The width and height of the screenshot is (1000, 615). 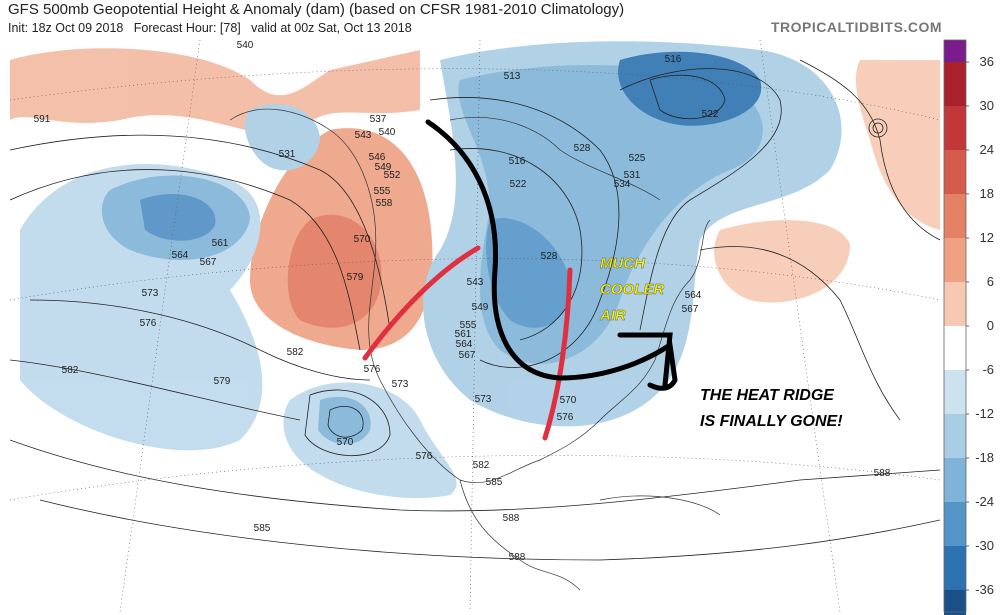 What do you see at coordinates (984, 413) in the screenshot?
I see `colorbar-tick-label: -12` at bounding box center [984, 413].